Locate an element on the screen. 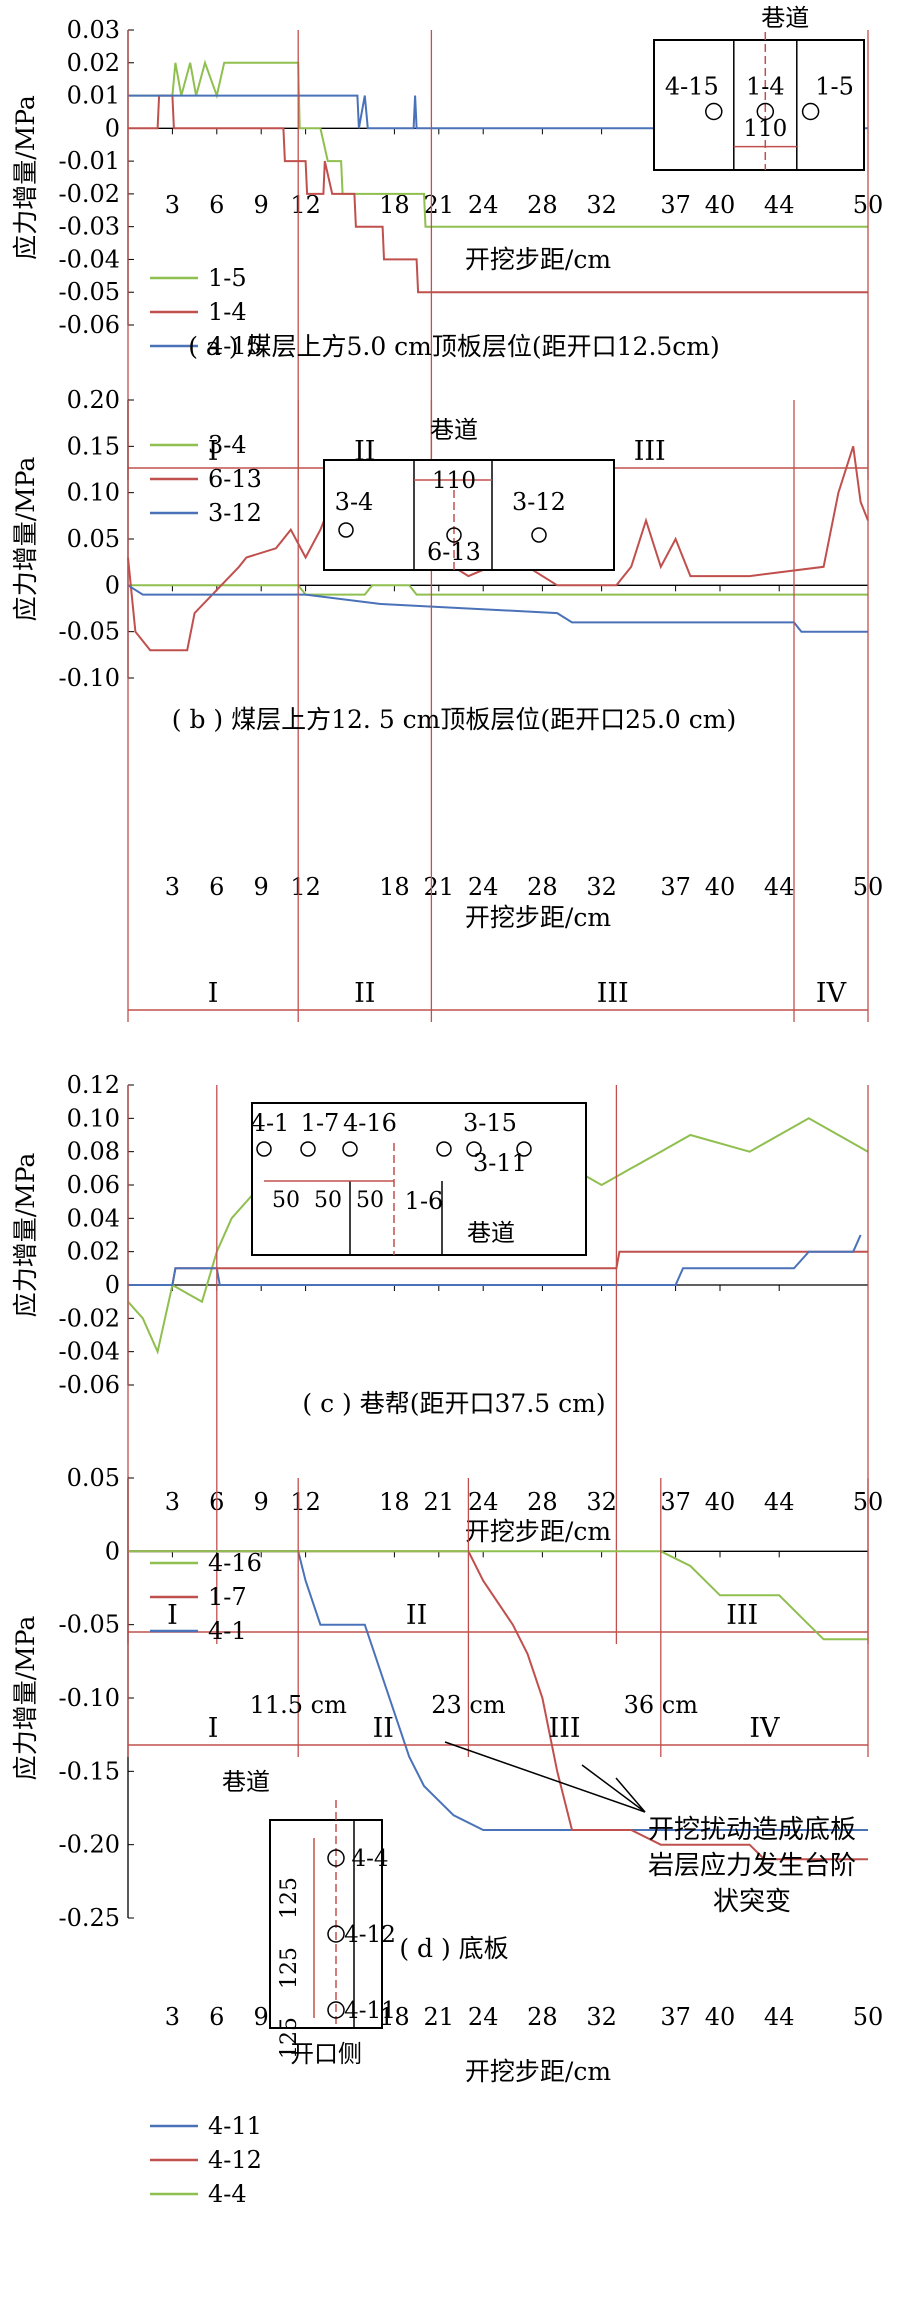 Image resolution: width=908 pixels, height=2304 pixels. legend-label: 6-13 is located at coordinates (235, 479).